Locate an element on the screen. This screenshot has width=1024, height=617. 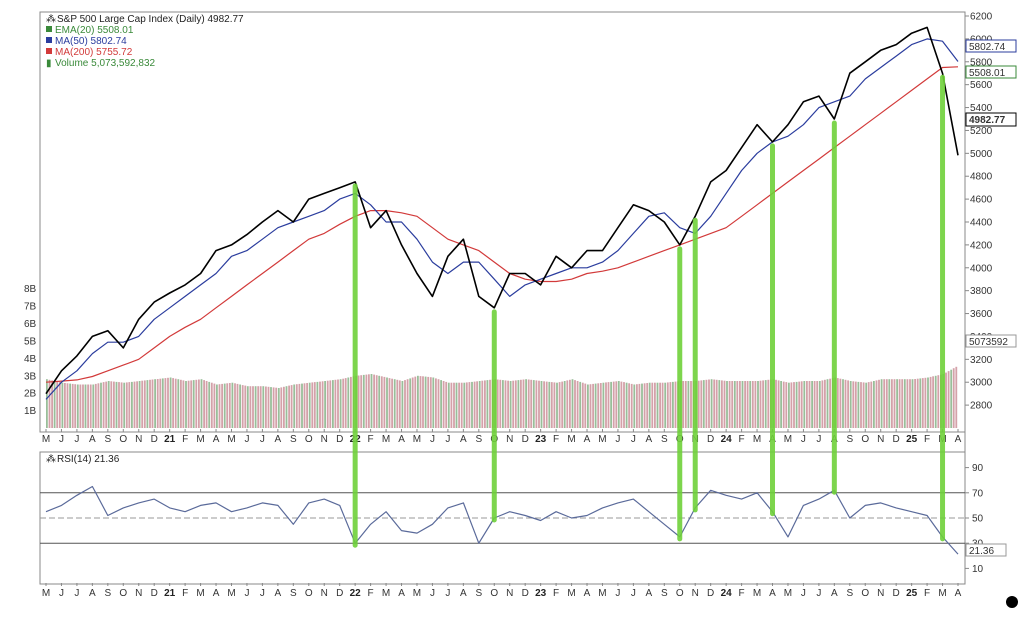
x-tick-label: D is located at coordinates (339, 593).